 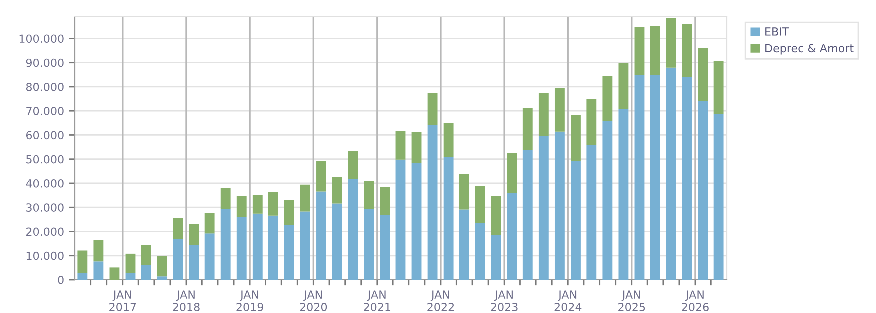 What do you see at coordinates (186, 301) in the screenshot?
I see `x-tick-label: JAN 2018` at bounding box center [186, 301].